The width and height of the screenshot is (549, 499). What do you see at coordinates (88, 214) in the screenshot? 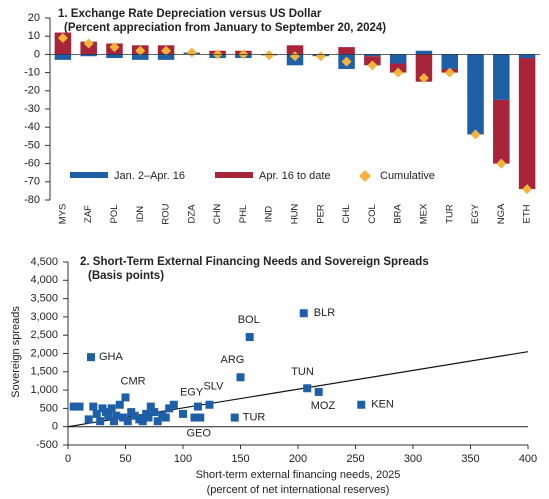
I see `x-tick-label: ZAF` at bounding box center [88, 214].